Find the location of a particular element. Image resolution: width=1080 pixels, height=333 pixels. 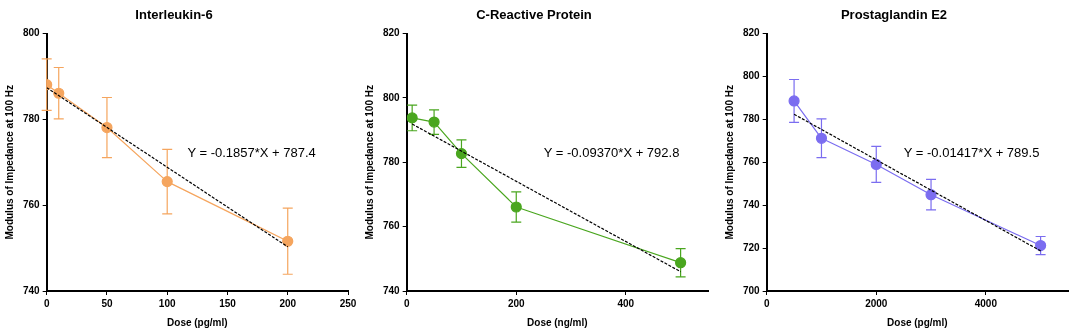

x-tick-label: 100 is located at coordinates (167, 303).